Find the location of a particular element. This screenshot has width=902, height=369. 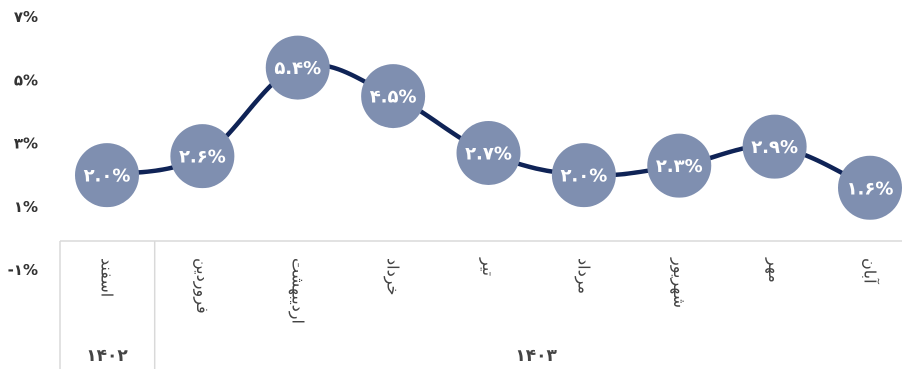

data-label: ۱.۶% is located at coordinates (870, 188).